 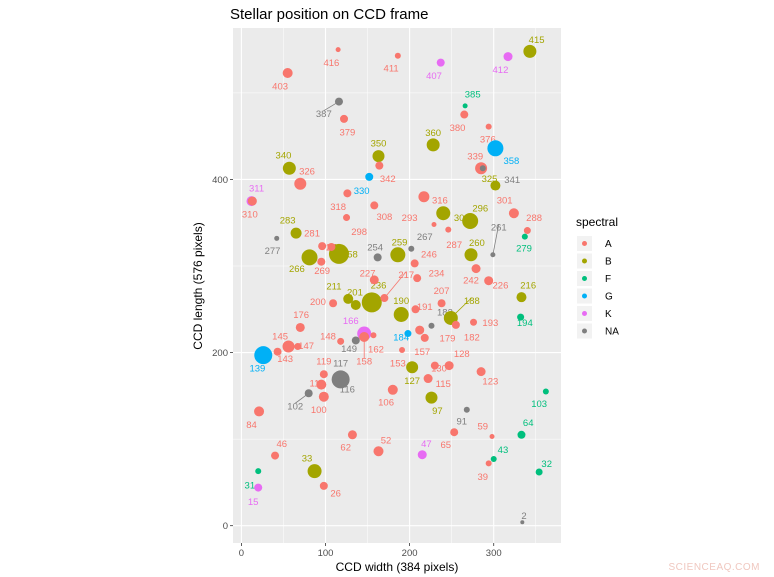 I want to click on point-label-385: 385, so click(x=473, y=94).